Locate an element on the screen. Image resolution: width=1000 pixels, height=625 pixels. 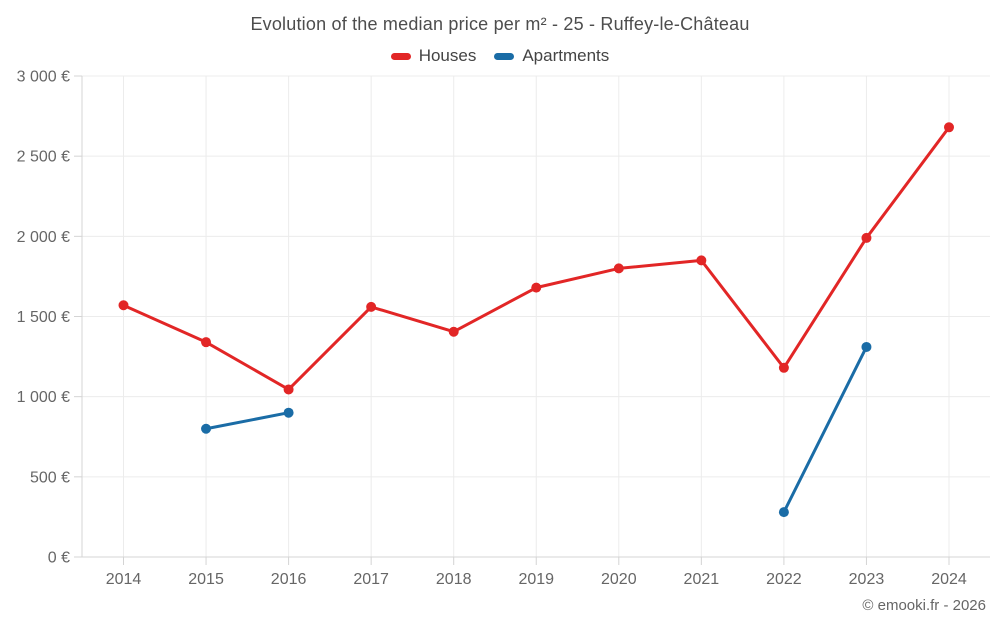
x-axis-label: 2018 is located at coordinates (454, 579).